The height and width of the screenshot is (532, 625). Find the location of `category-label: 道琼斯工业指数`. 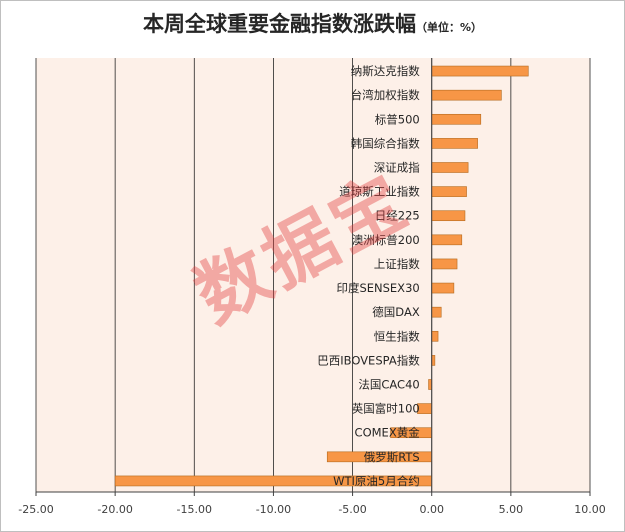

category-label: 道琼斯工业指数 is located at coordinates (379, 192).